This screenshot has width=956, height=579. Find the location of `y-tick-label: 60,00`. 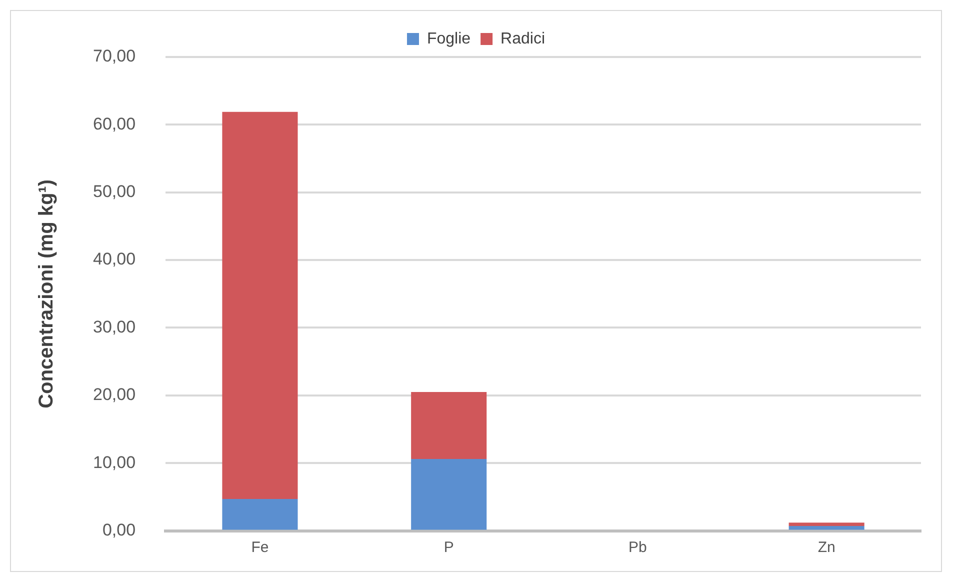

y-tick-label: 60,00 is located at coordinates (114, 124).